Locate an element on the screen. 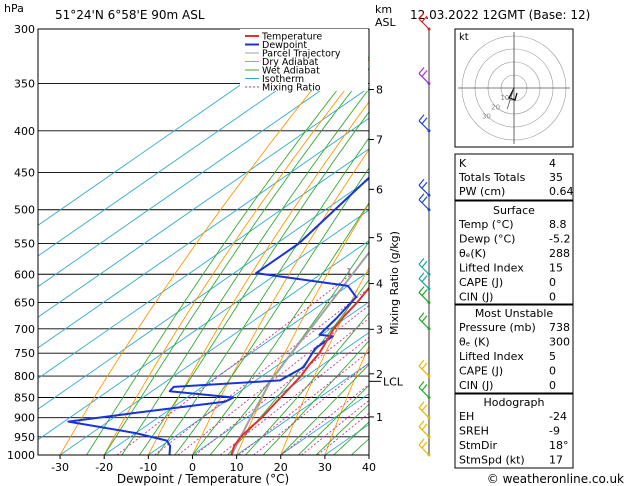 This screenshot has height=486, width=629. mixing-ratio-label: 6 is located at coordinates (446, 271).